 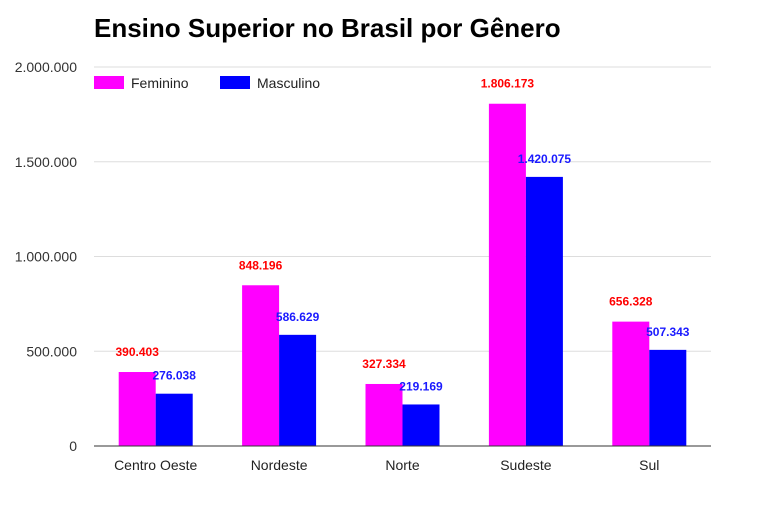 What do you see at coordinates (138, 352) in the screenshot?
I see `data-label-feminino: 390.403` at bounding box center [138, 352].